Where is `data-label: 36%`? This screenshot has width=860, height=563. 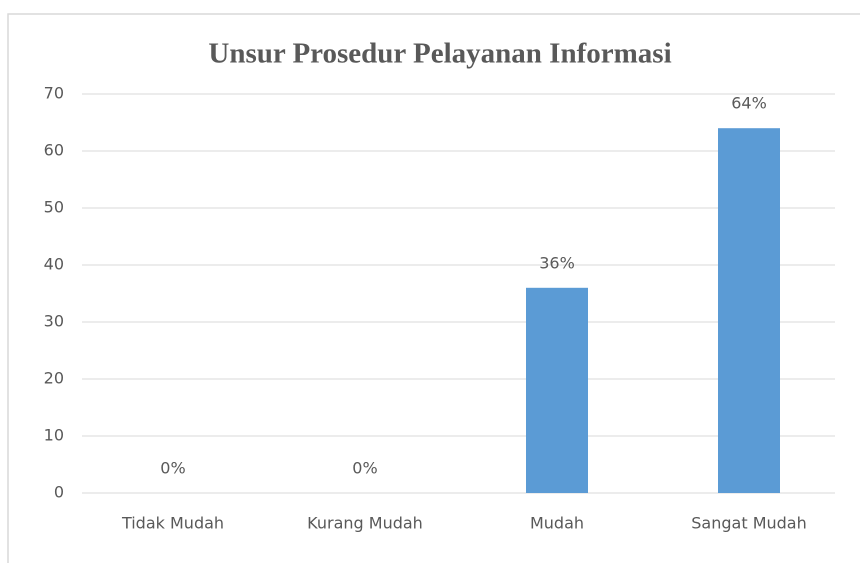
data-label: 36% is located at coordinates (557, 262).